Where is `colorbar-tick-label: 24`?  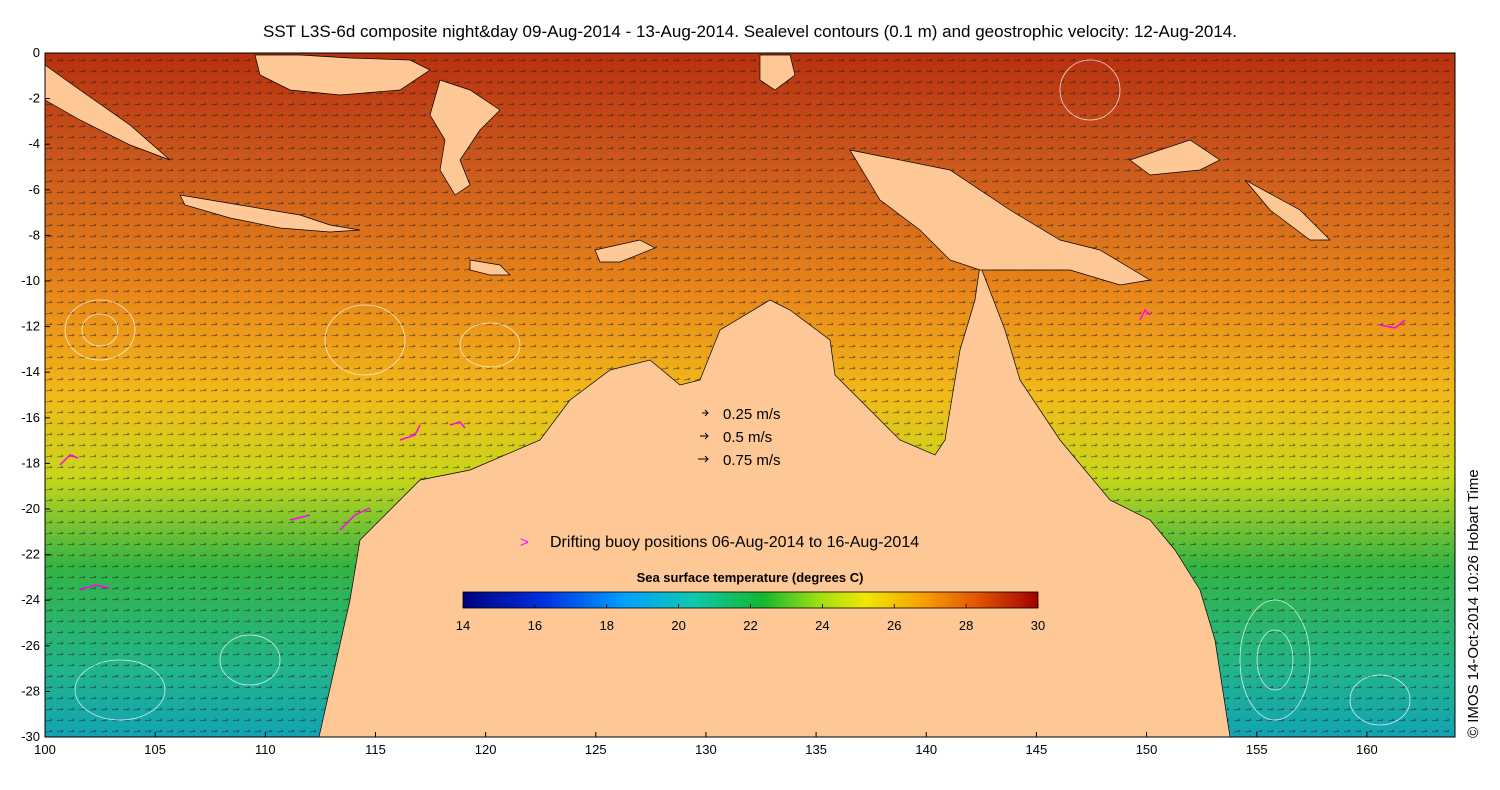
colorbar-tick-label: 24 is located at coordinates (822, 625).